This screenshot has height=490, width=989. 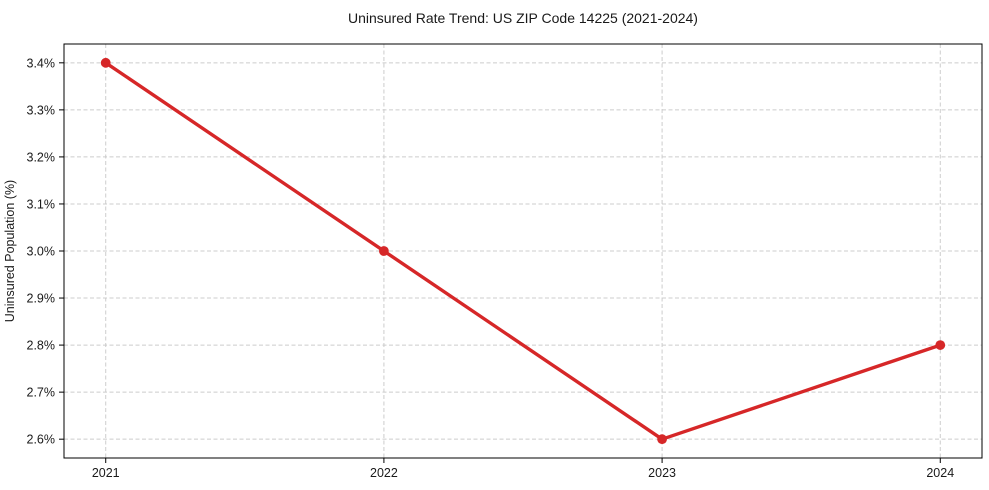 I want to click on x-tick-label: 2024, so click(x=940, y=473).